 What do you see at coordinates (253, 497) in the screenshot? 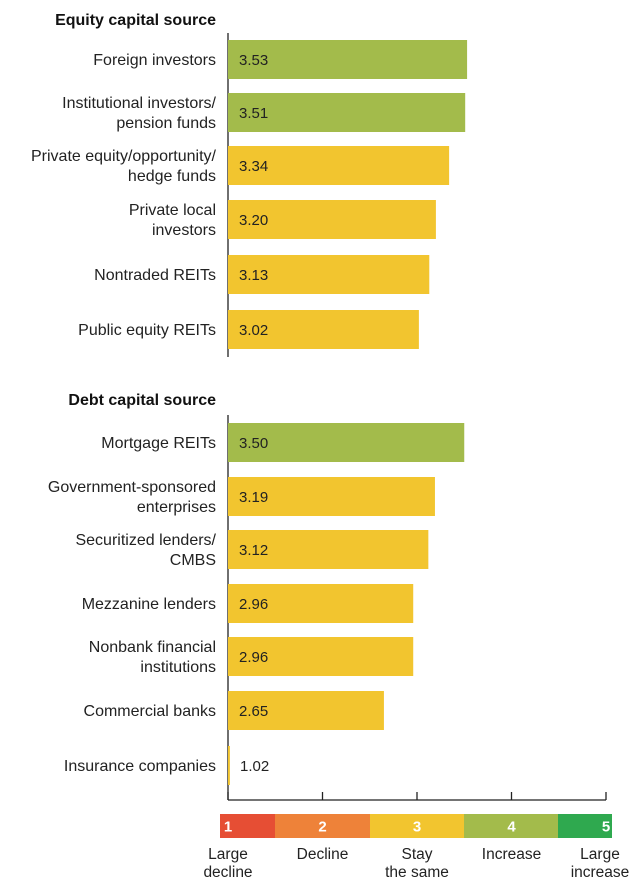
I see `value-label: 3.19` at bounding box center [253, 497].